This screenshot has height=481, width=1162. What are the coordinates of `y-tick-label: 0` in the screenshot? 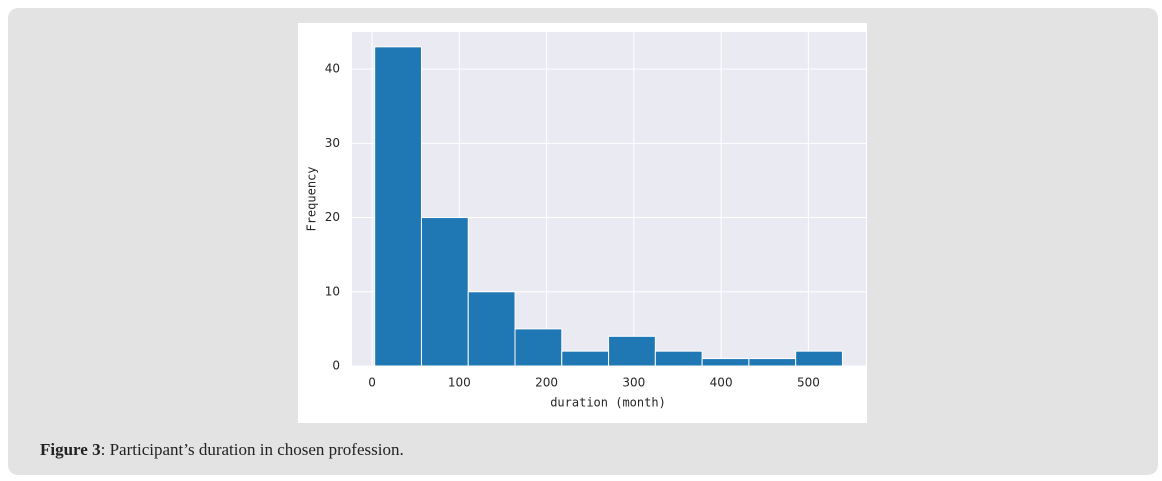 It's located at (336, 366).